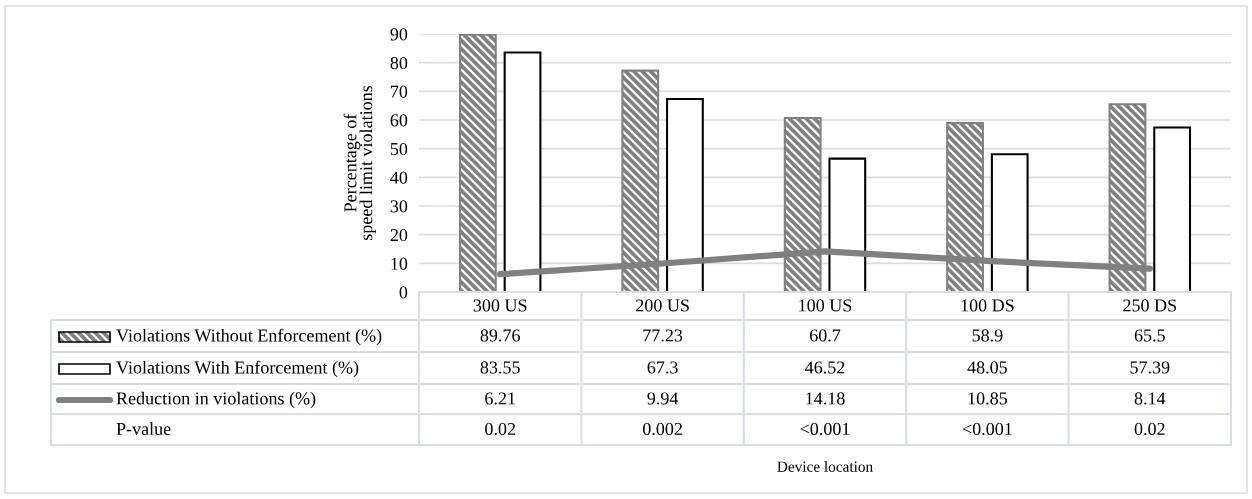 The width and height of the screenshot is (1252, 499). I want to click on data-label: 83.55, so click(500, 367).